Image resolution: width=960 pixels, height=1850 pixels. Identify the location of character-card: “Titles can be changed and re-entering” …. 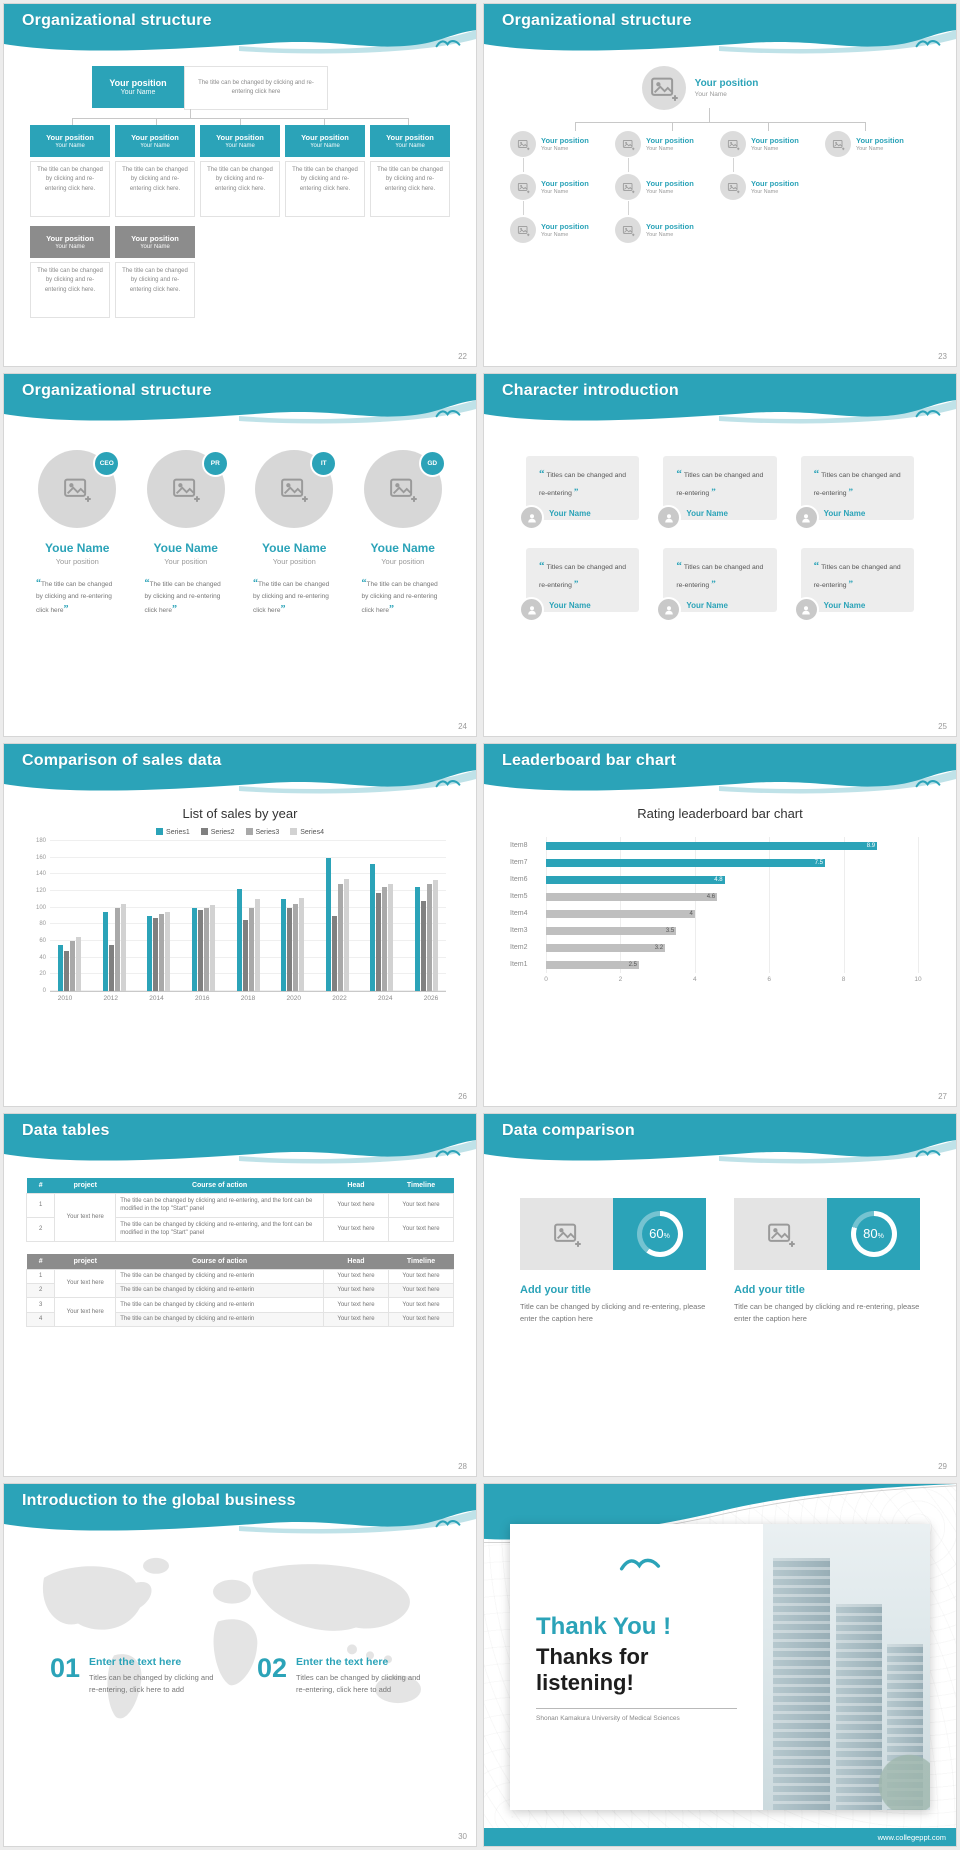
(579, 585).